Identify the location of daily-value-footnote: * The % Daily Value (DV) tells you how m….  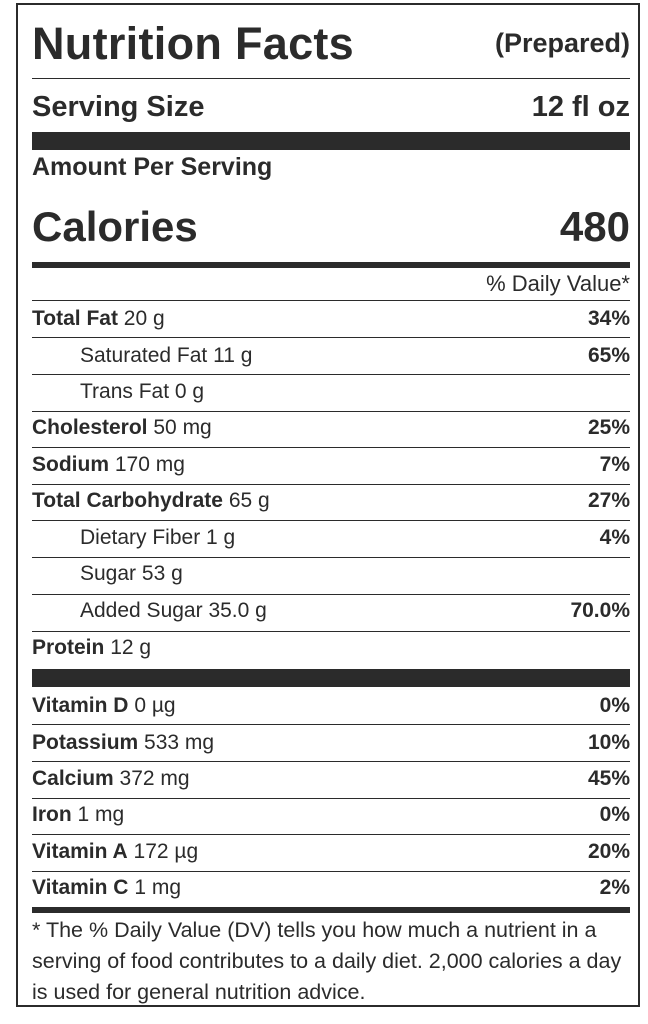
(327, 961).